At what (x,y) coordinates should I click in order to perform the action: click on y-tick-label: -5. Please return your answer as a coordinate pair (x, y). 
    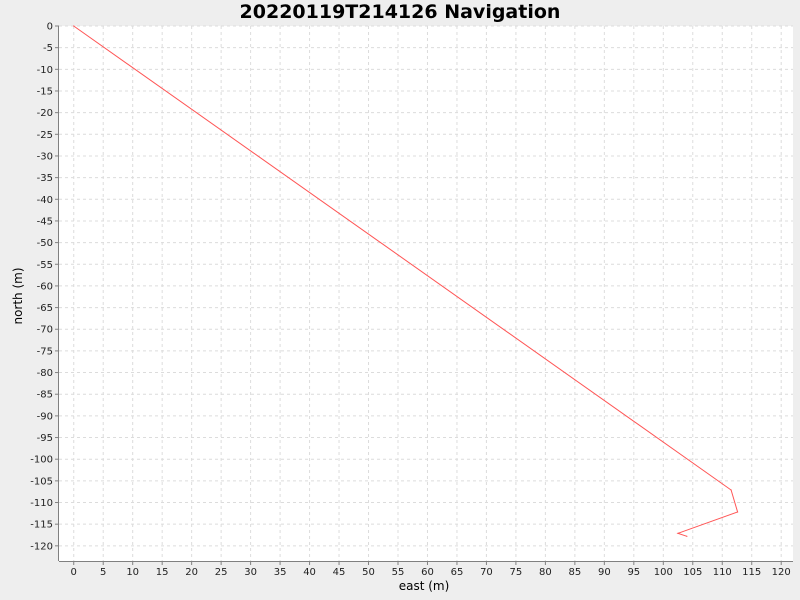
    Looking at the image, I should click on (48, 48).